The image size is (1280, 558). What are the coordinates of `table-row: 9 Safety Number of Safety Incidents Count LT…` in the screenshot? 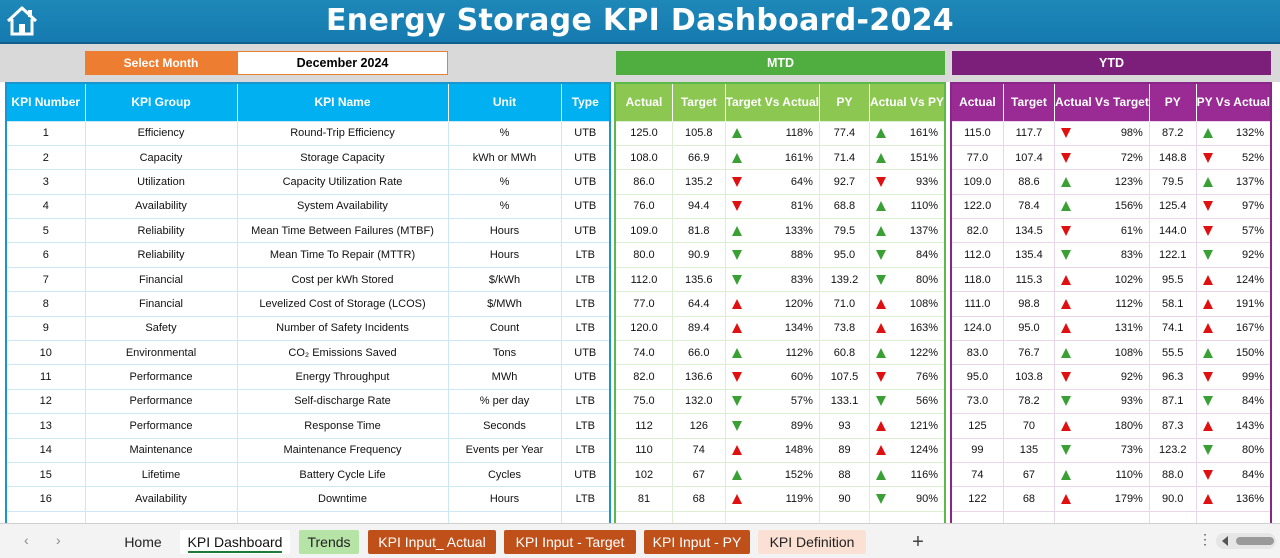 It's located at (308, 328).